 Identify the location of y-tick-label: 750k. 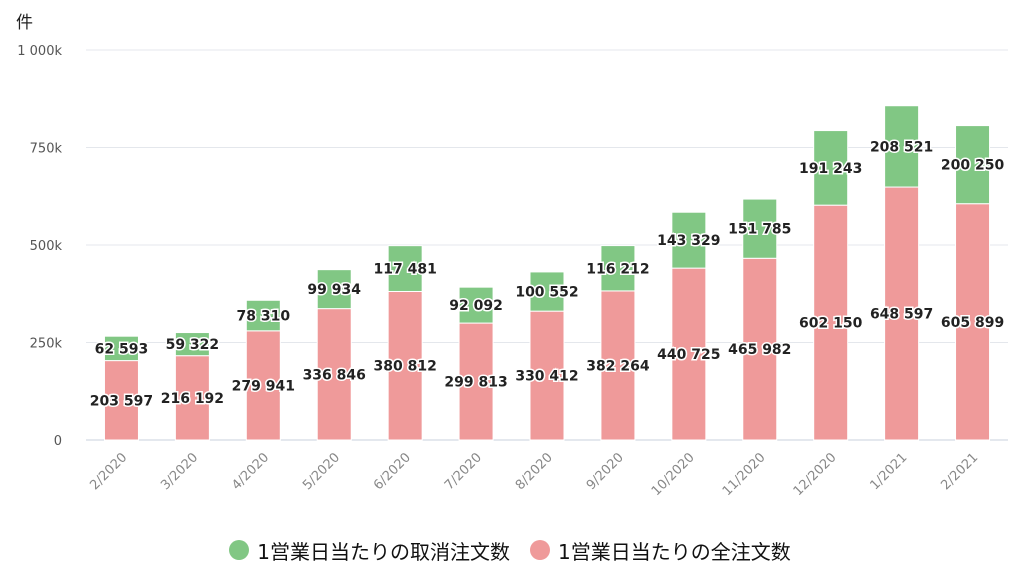
(46, 149).